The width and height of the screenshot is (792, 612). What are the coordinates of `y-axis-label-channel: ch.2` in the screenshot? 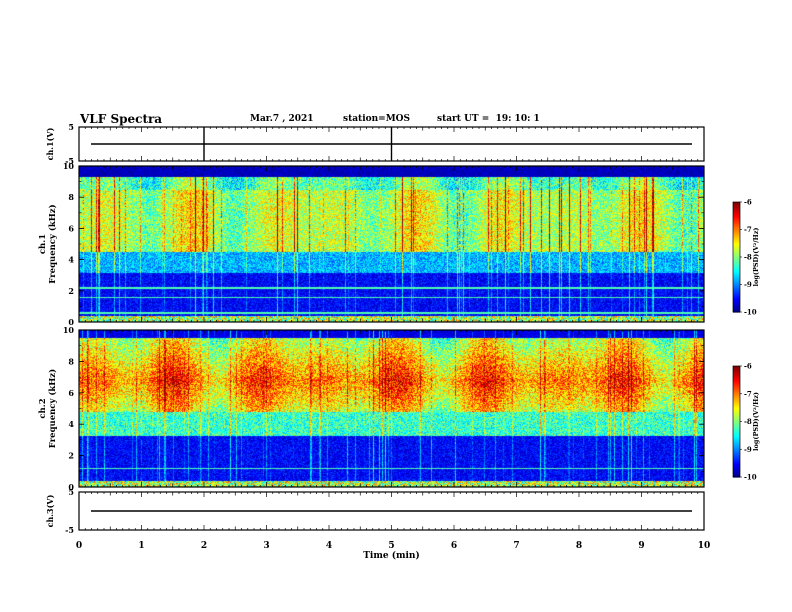 It's located at (43, 408).